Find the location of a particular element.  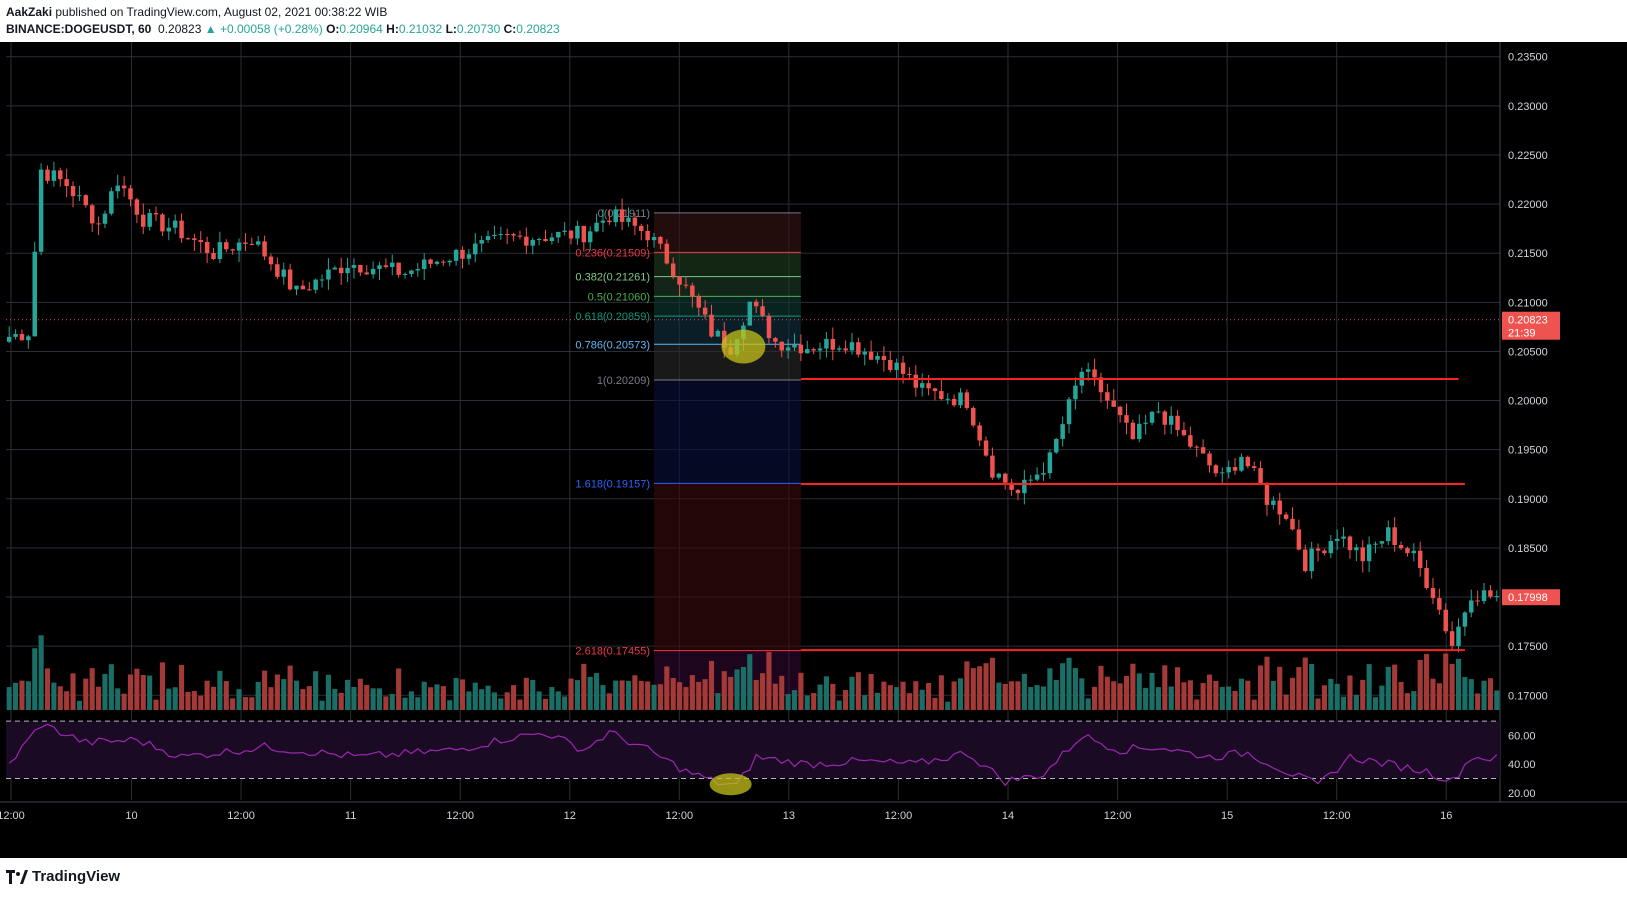

price-tag-countdown: 21:39 is located at coordinates (1522, 334).